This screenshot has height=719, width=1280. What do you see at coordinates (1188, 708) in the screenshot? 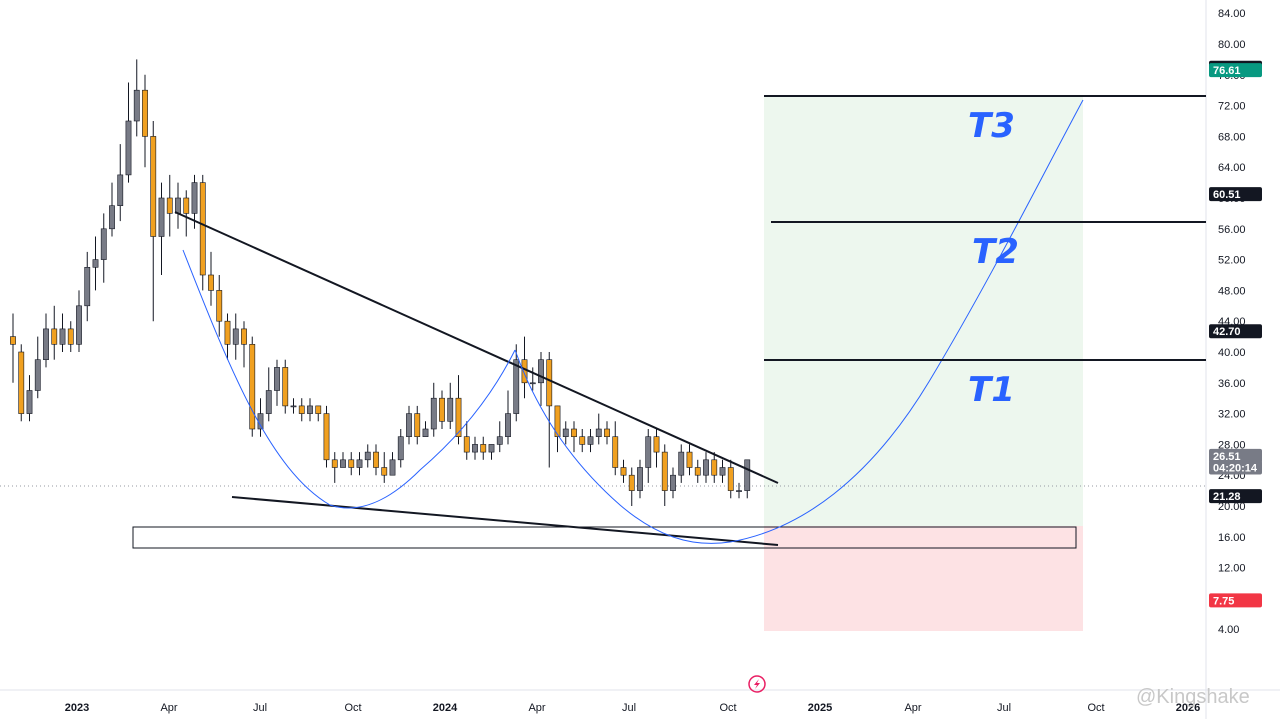
I see `x-tick-label: 2026` at bounding box center [1188, 708].